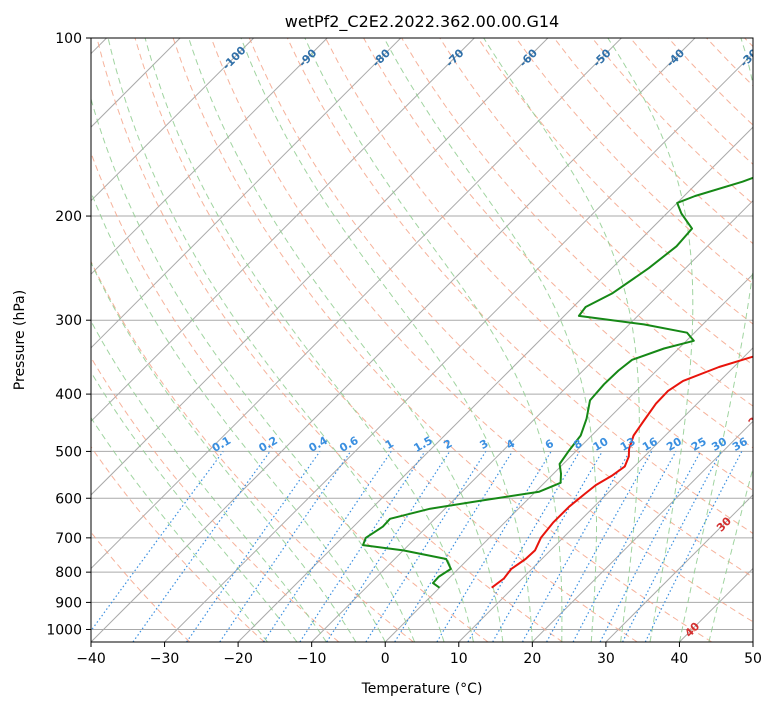  I want to click on x-tick-label: −10, so click(312, 659).